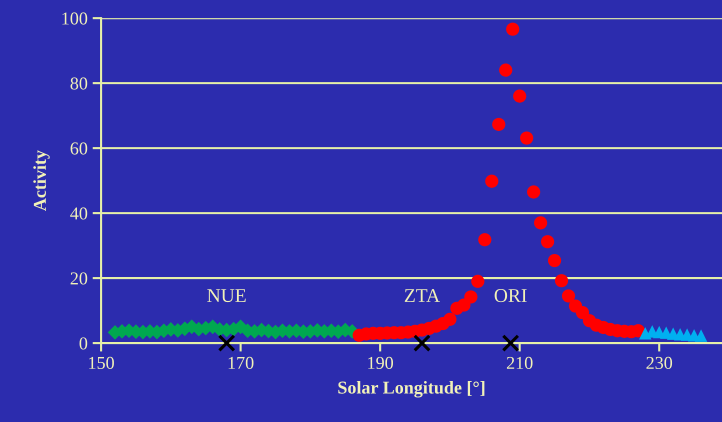 The image size is (722, 422). What do you see at coordinates (79, 148) in the screenshot?
I see `y-tick-label: 60` at bounding box center [79, 148].